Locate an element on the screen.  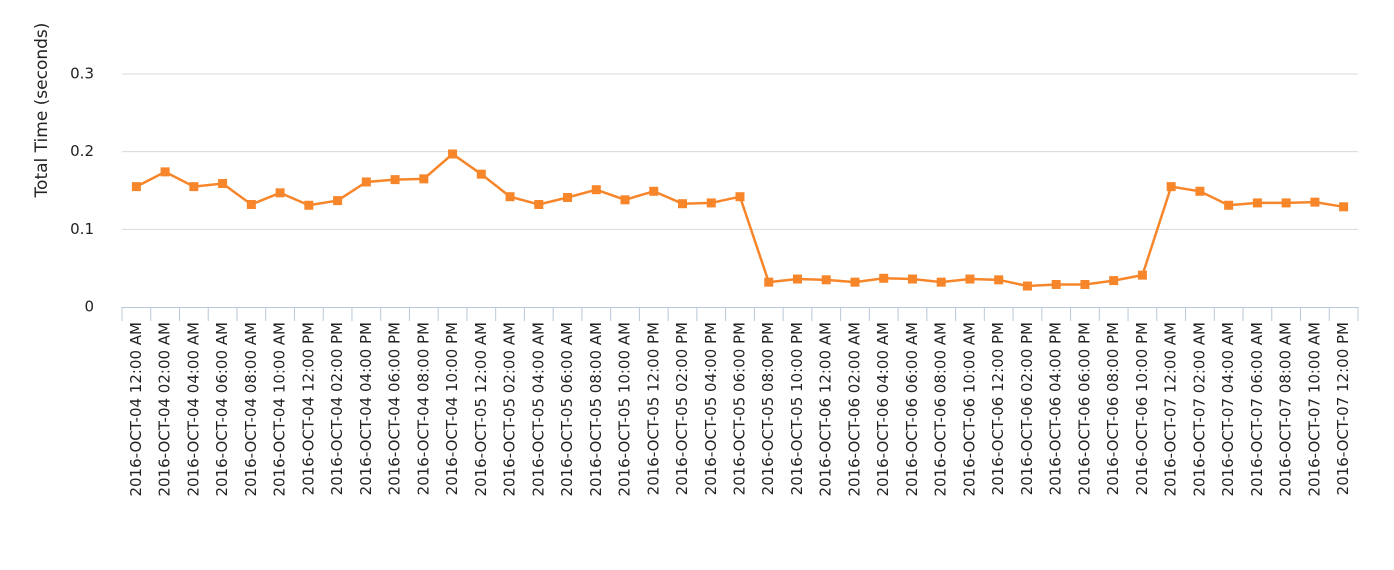
x-tick-label: 2016-OCT-04 10:00 PM is located at coordinates (452, 408).